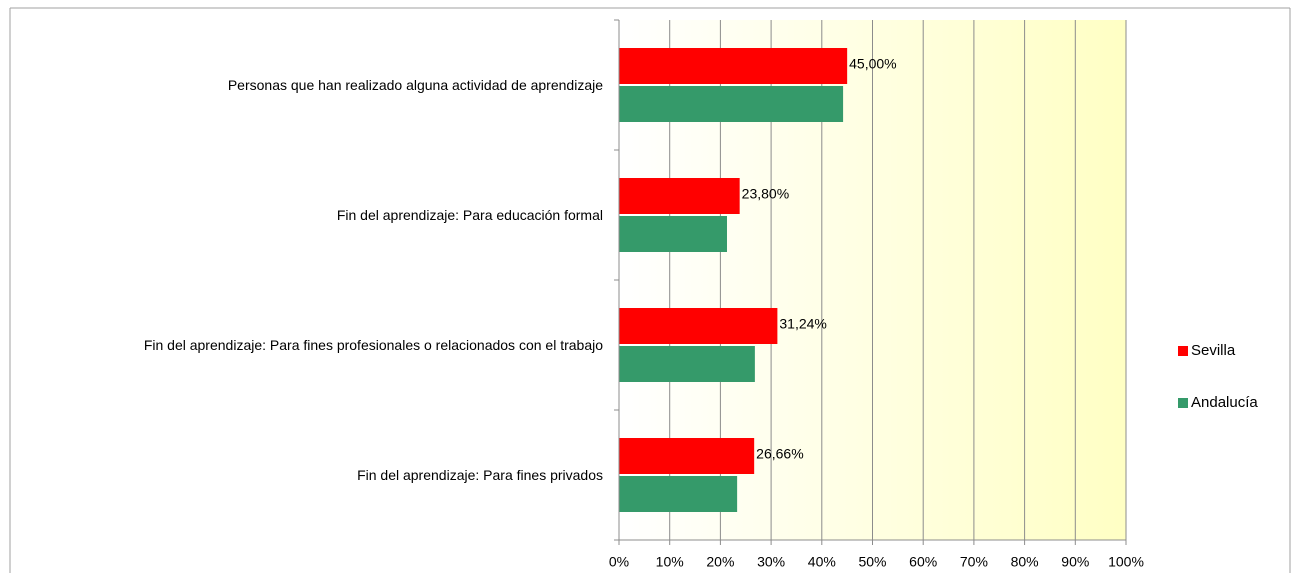  Describe the element at coordinates (822, 562) in the screenshot. I see `x-tick-label: 40%` at that location.